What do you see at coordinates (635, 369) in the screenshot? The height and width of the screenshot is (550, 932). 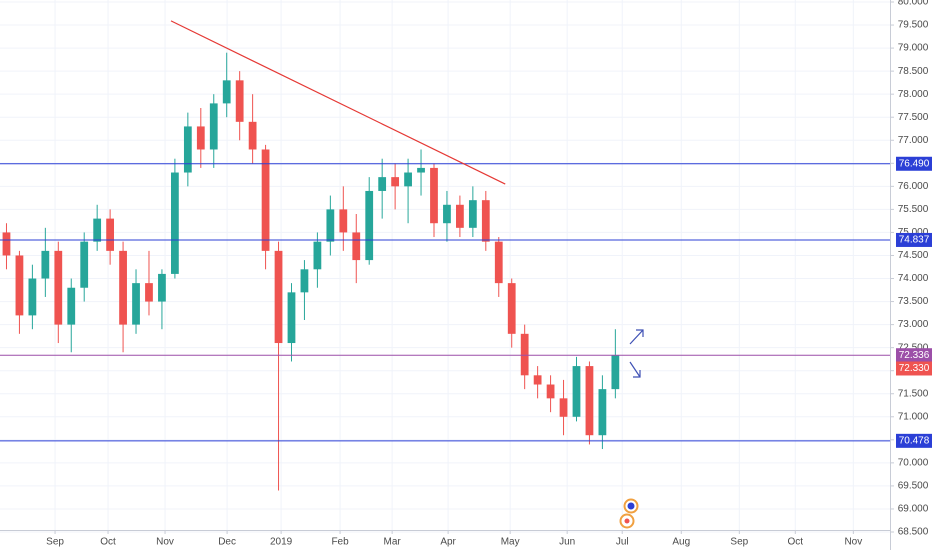 I see `arrow-down` at bounding box center [635, 369].